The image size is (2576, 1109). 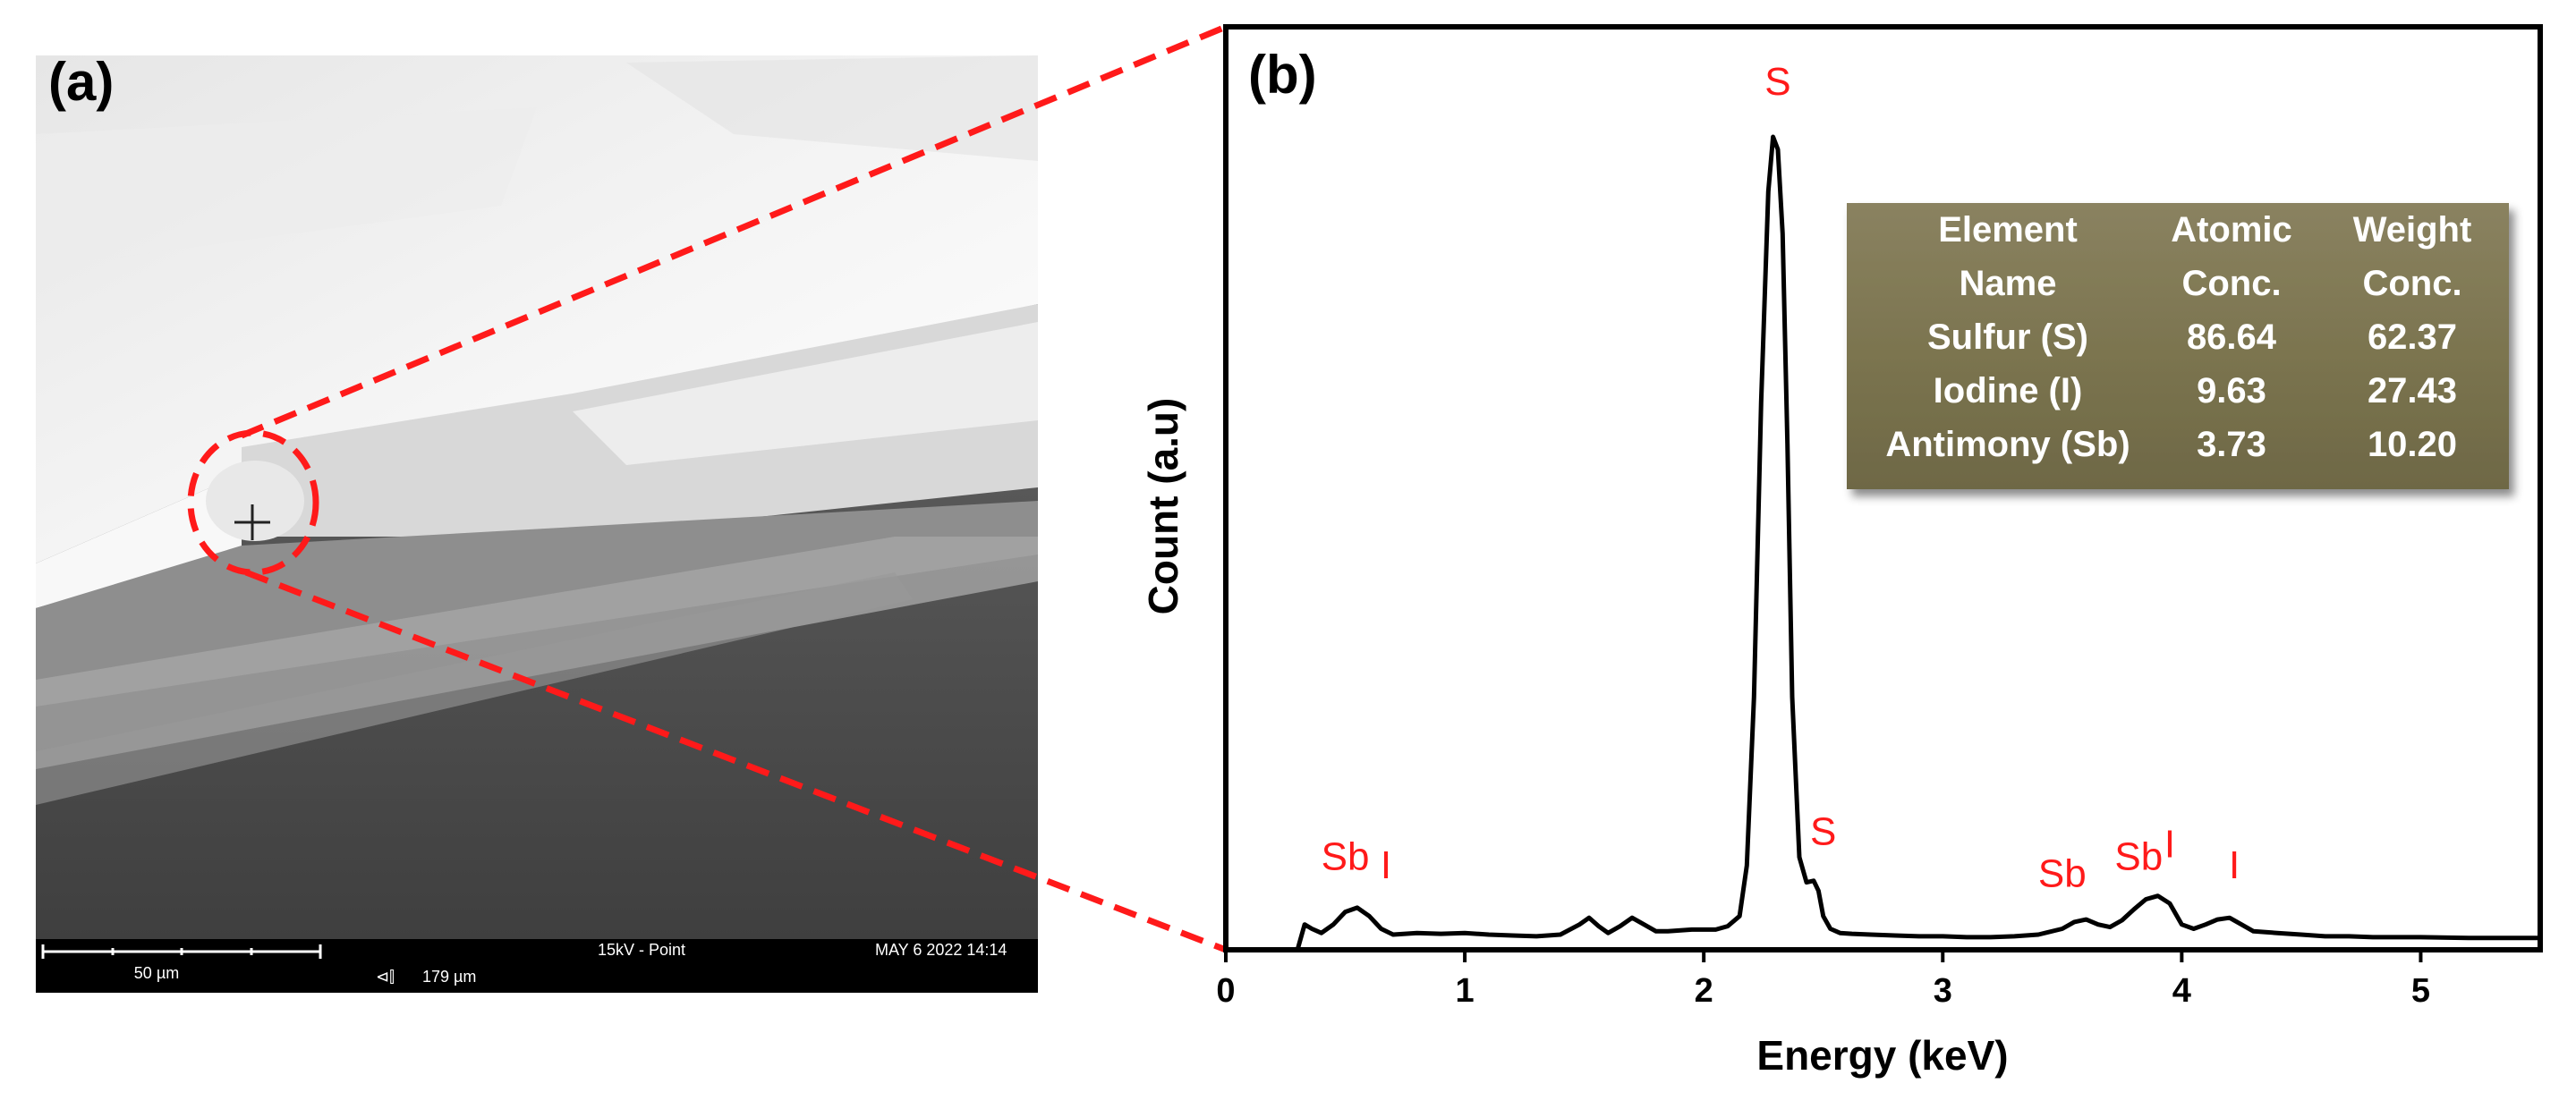 What do you see at coordinates (2009, 283) in the screenshot?
I see `table-header-cell: Name` at bounding box center [2009, 283].